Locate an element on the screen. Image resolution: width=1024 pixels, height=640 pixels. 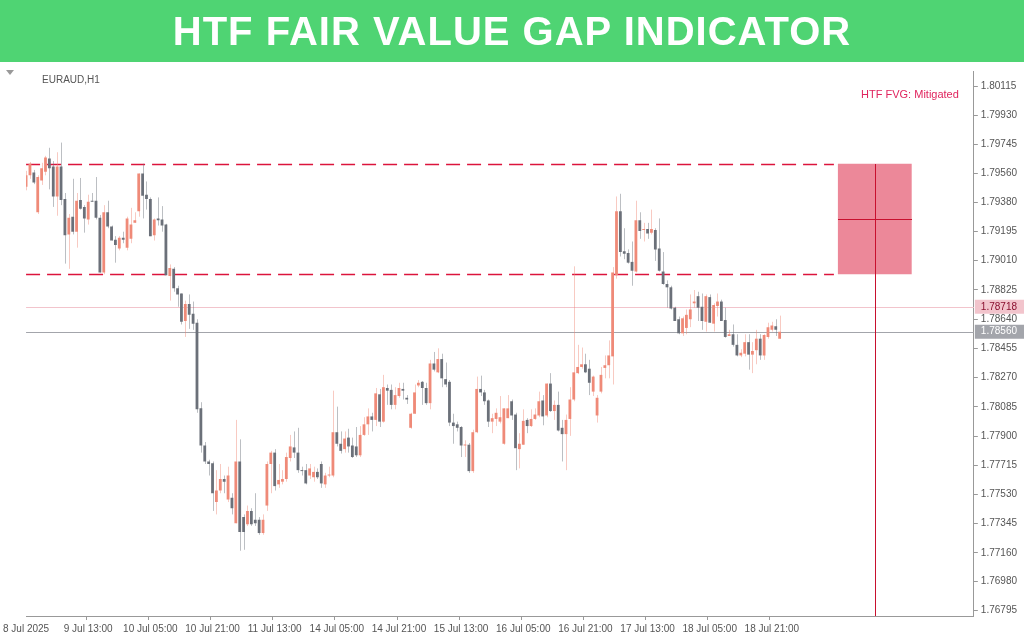
y-tick-label: 1.78270 is located at coordinates (999, 377).